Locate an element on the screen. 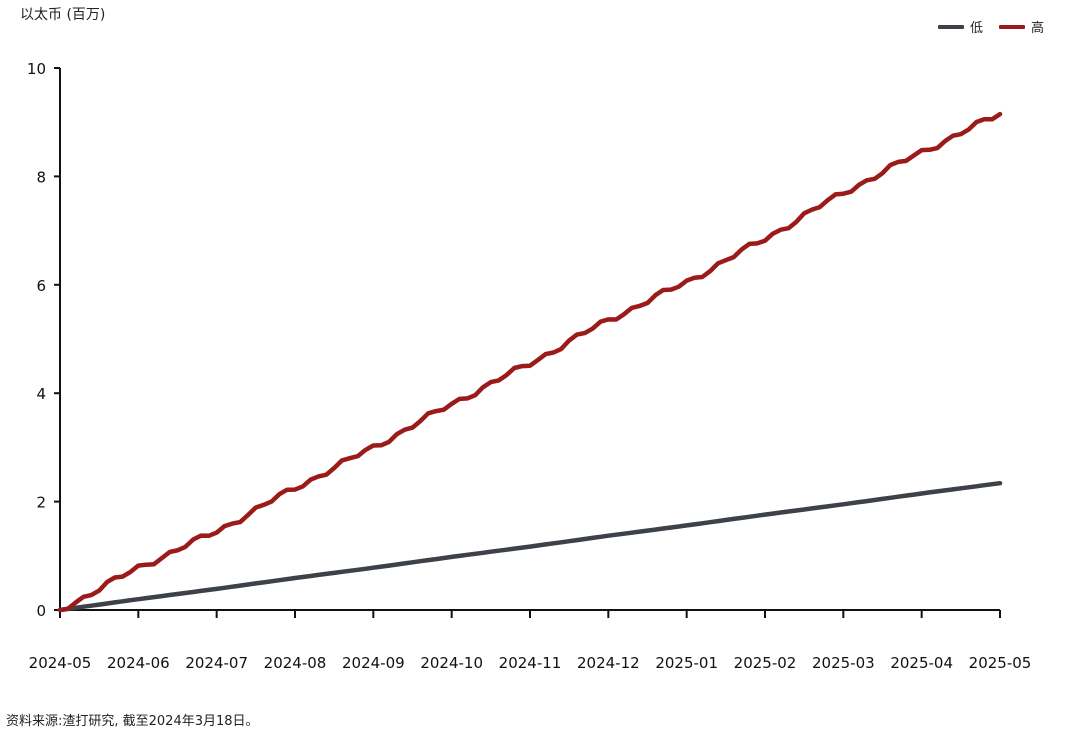 The height and width of the screenshot is (733, 1080). y-tick-label-8: 8 is located at coordinates (41, 177).